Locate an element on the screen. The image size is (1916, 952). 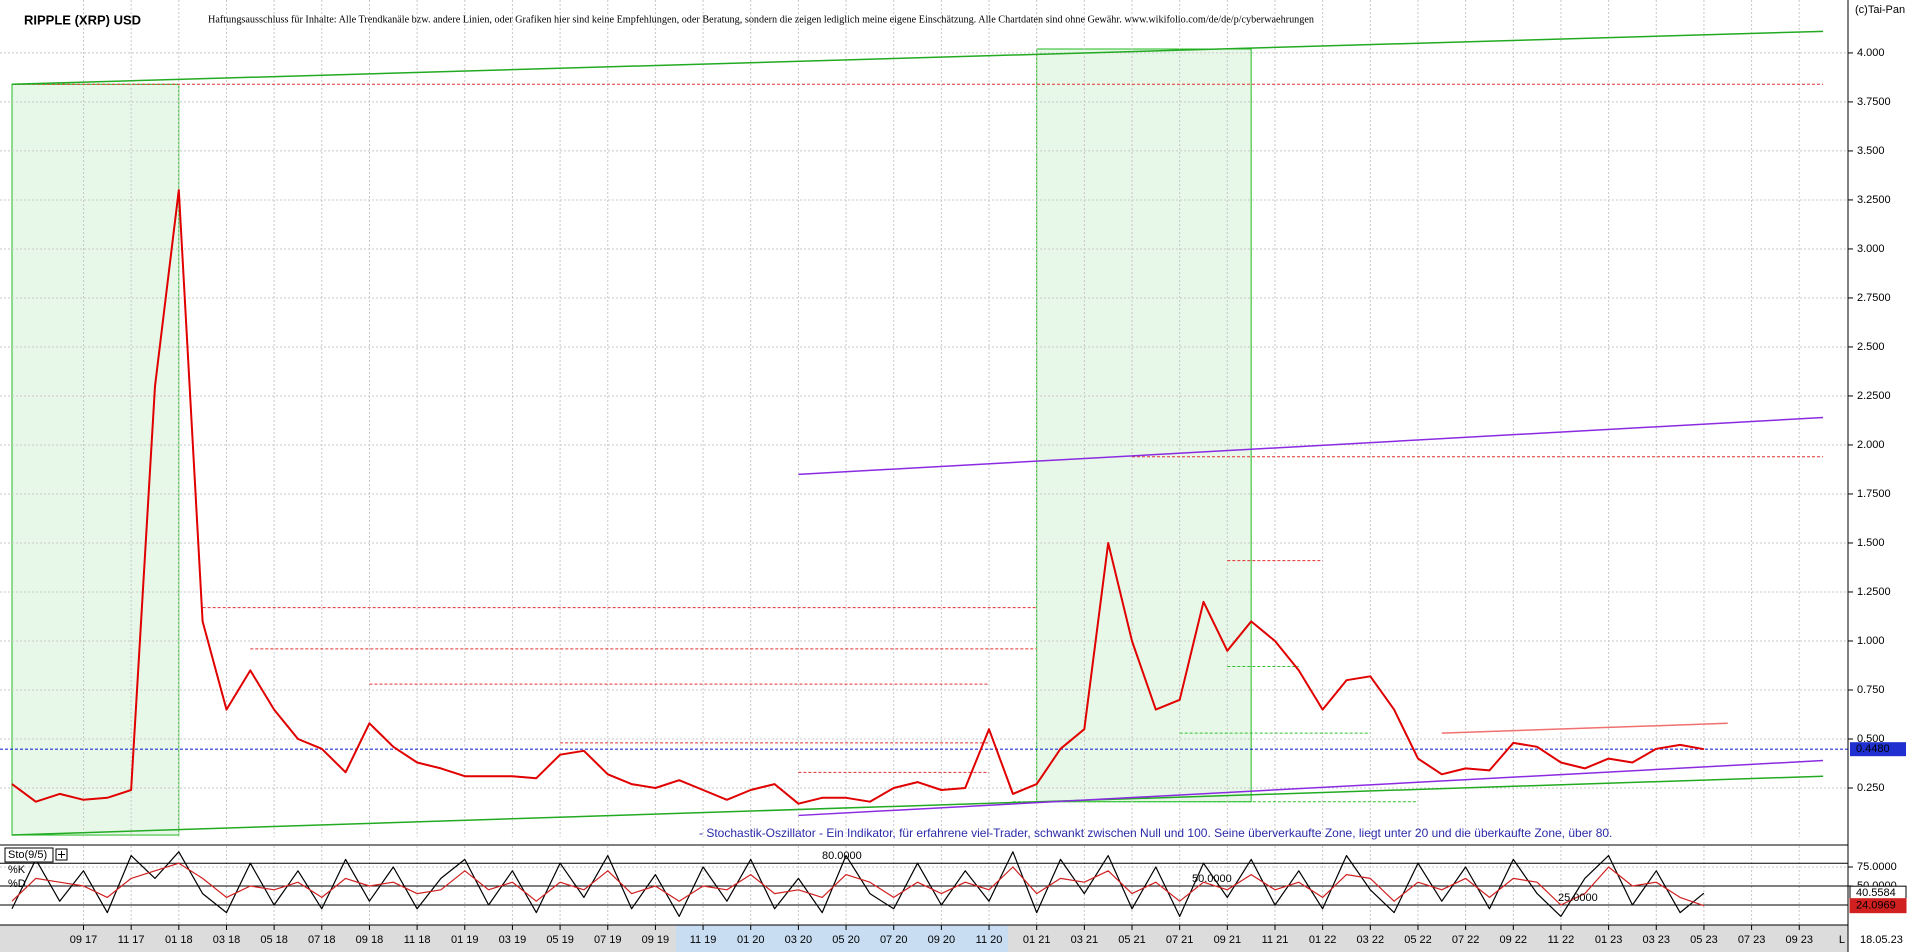
x-tick-label: 01 23 is located at coordinates (1609, 940).